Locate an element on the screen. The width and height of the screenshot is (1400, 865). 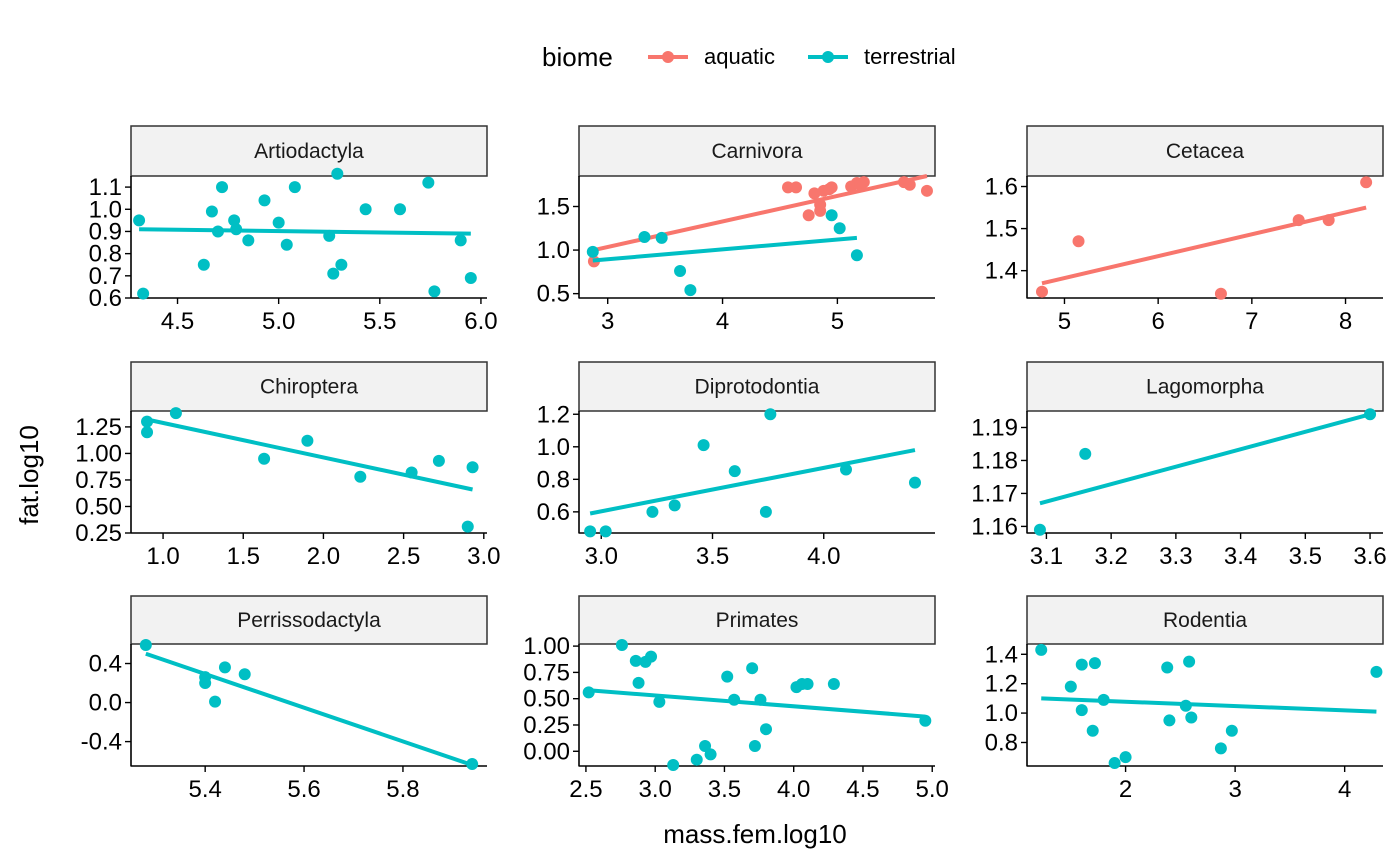
facet-perrissodactyla: Perrissodactyla -0.4 0.0 0.4 5.4 5.6 5.8 is located at coordinates (284, 699).